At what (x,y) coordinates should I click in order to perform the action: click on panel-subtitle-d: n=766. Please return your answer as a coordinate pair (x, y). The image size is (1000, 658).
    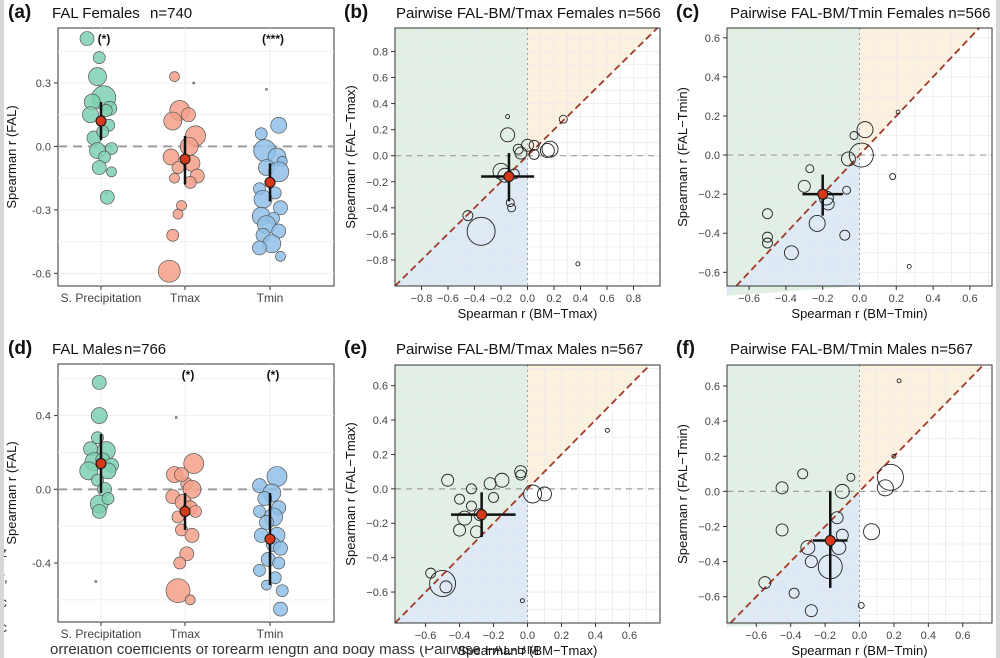
    Looking at the image, I should click on (145, 349).